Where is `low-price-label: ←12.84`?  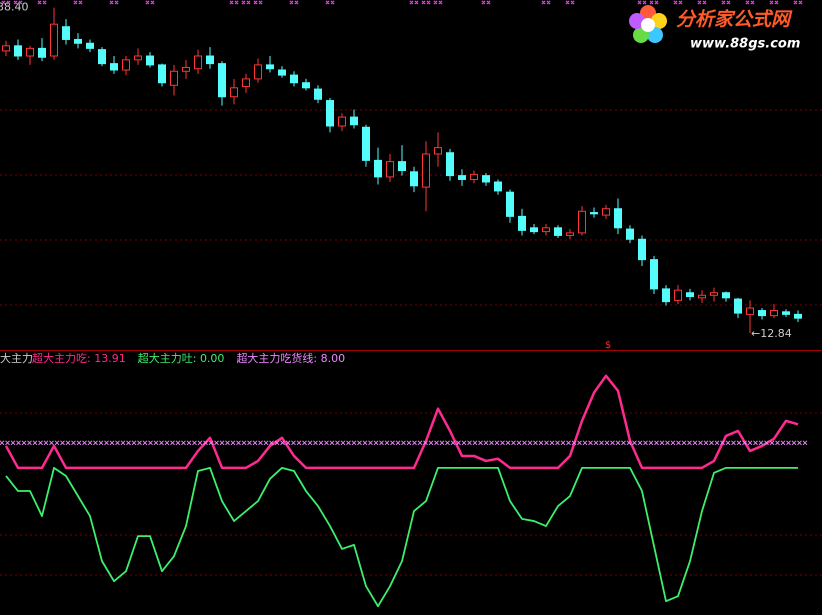
low-price-label: ←12.84 is located at coordinates (771, 333).